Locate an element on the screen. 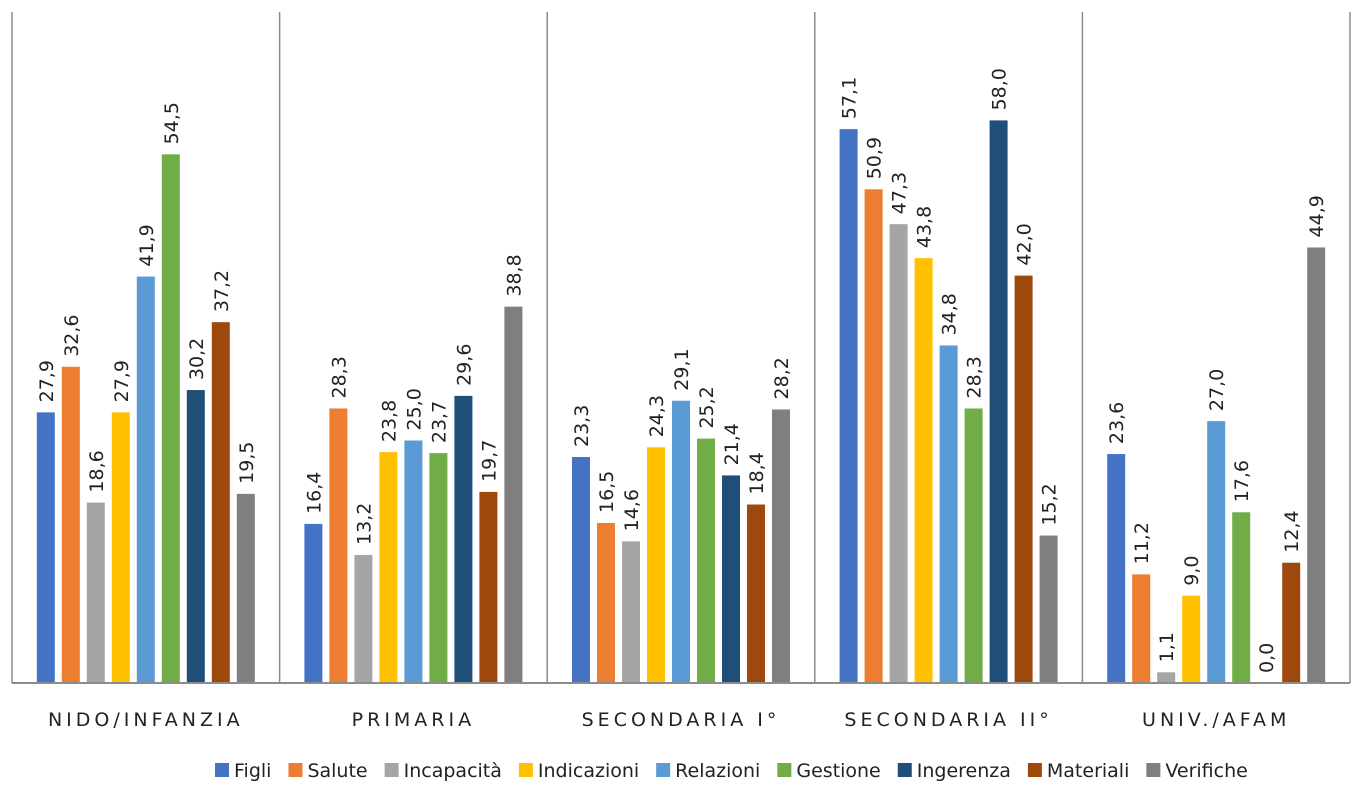  data-label: 34,8 is located at coordinates (950, 314).